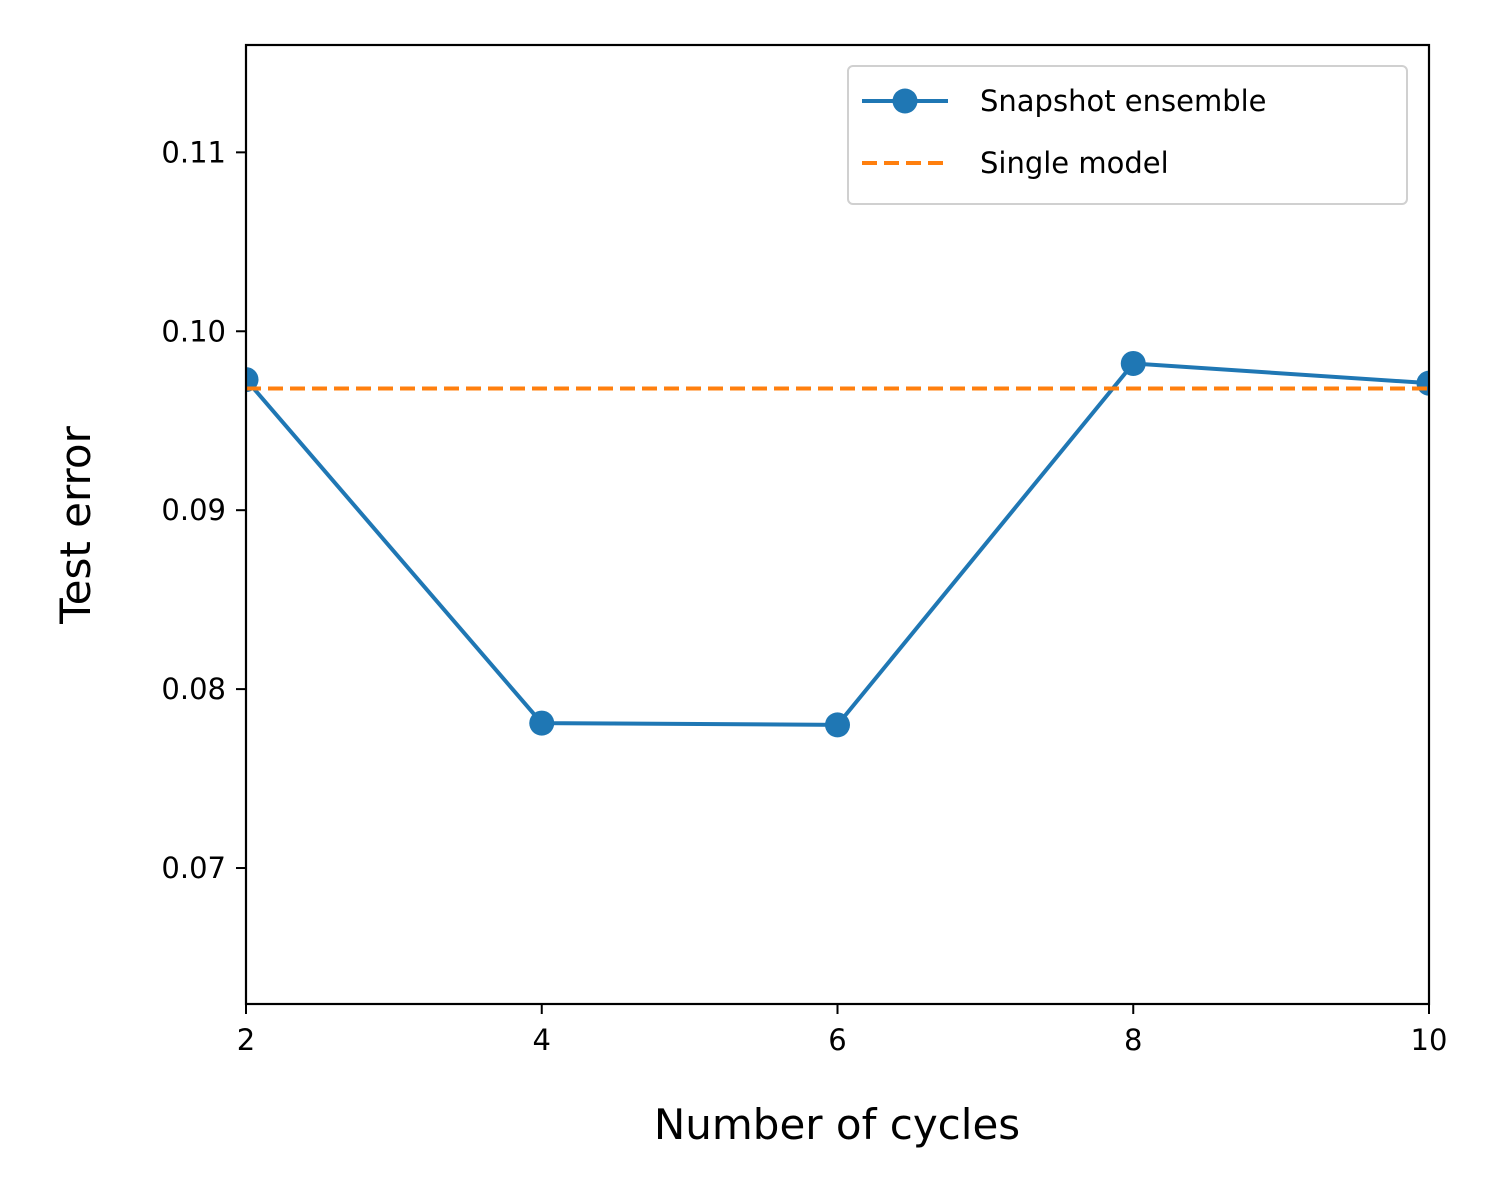 This screenshot has height=1200, width=1500. What do you see at coordinates (193, 689) in the screenshot?
I see `y-tick-label: 0.08` at bounding box center [193, 689].